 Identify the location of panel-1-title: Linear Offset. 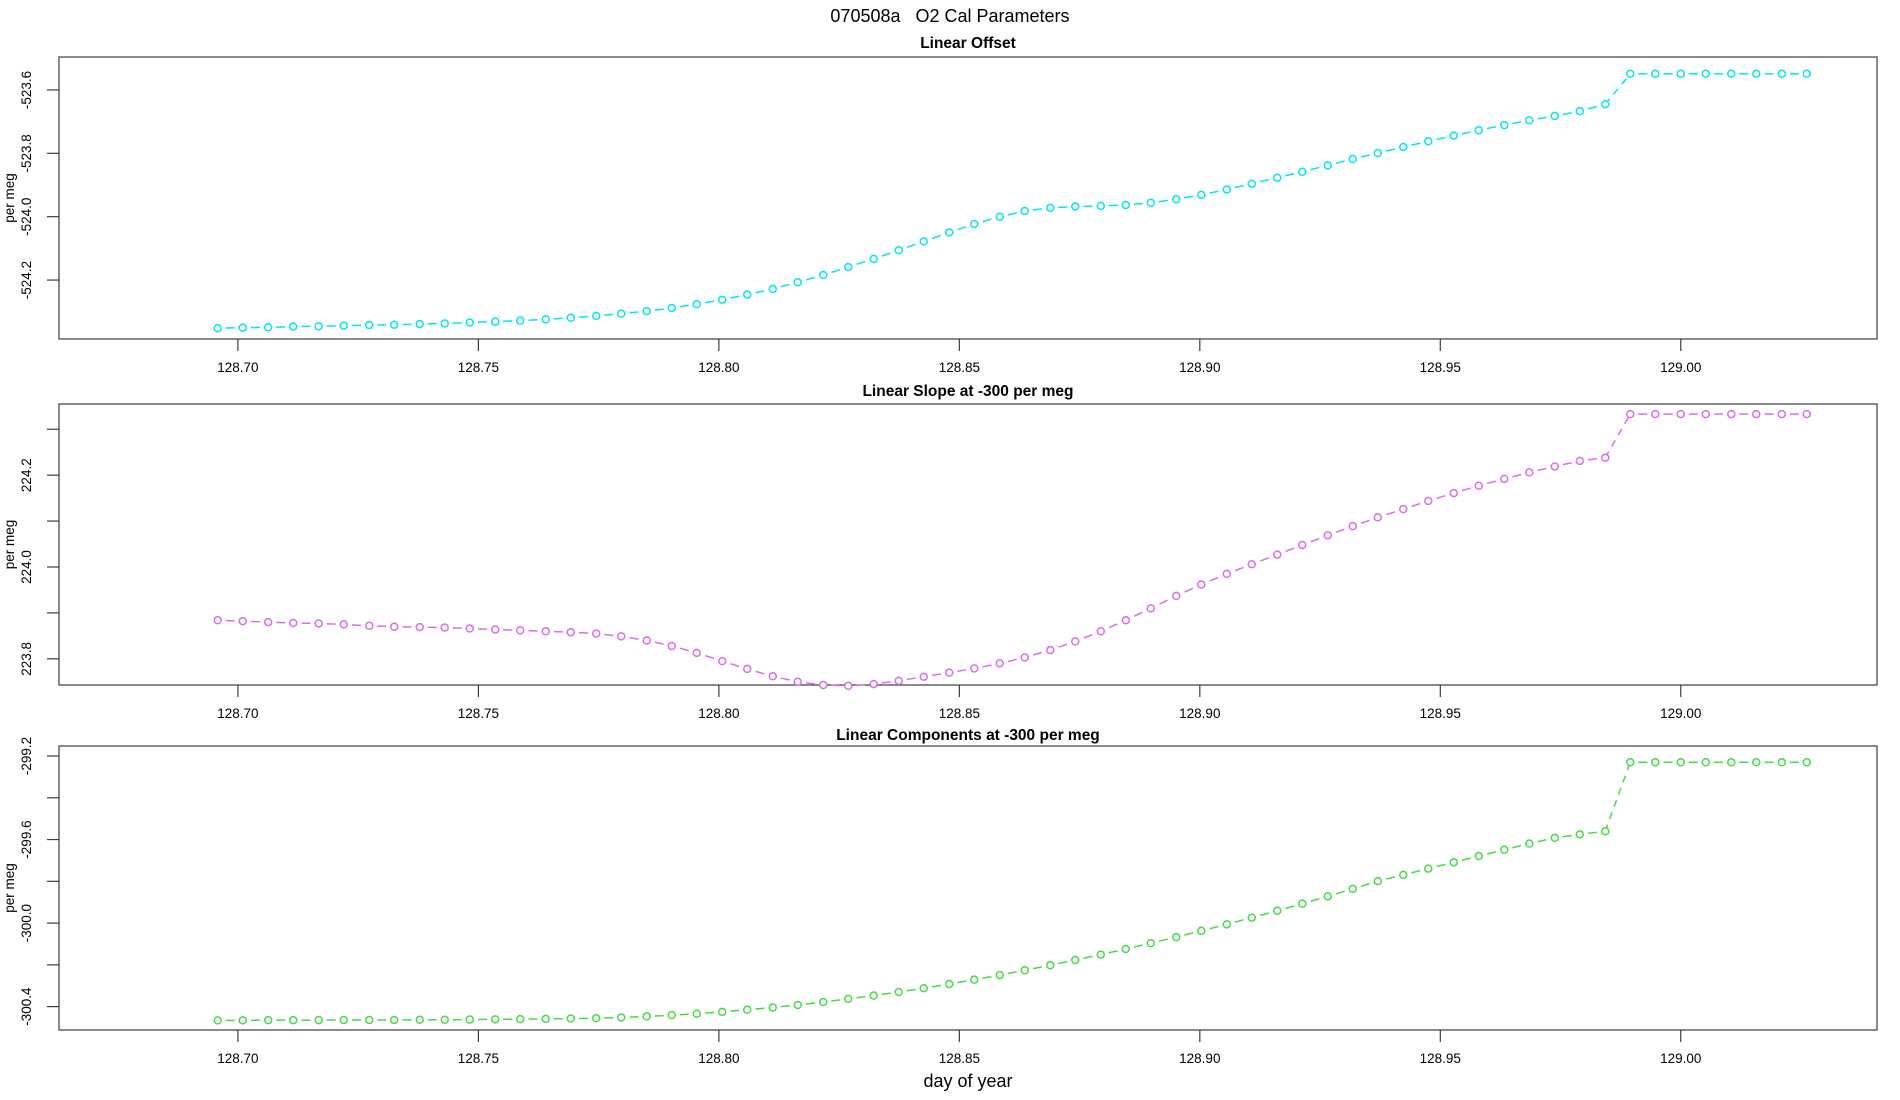
(968, 43).